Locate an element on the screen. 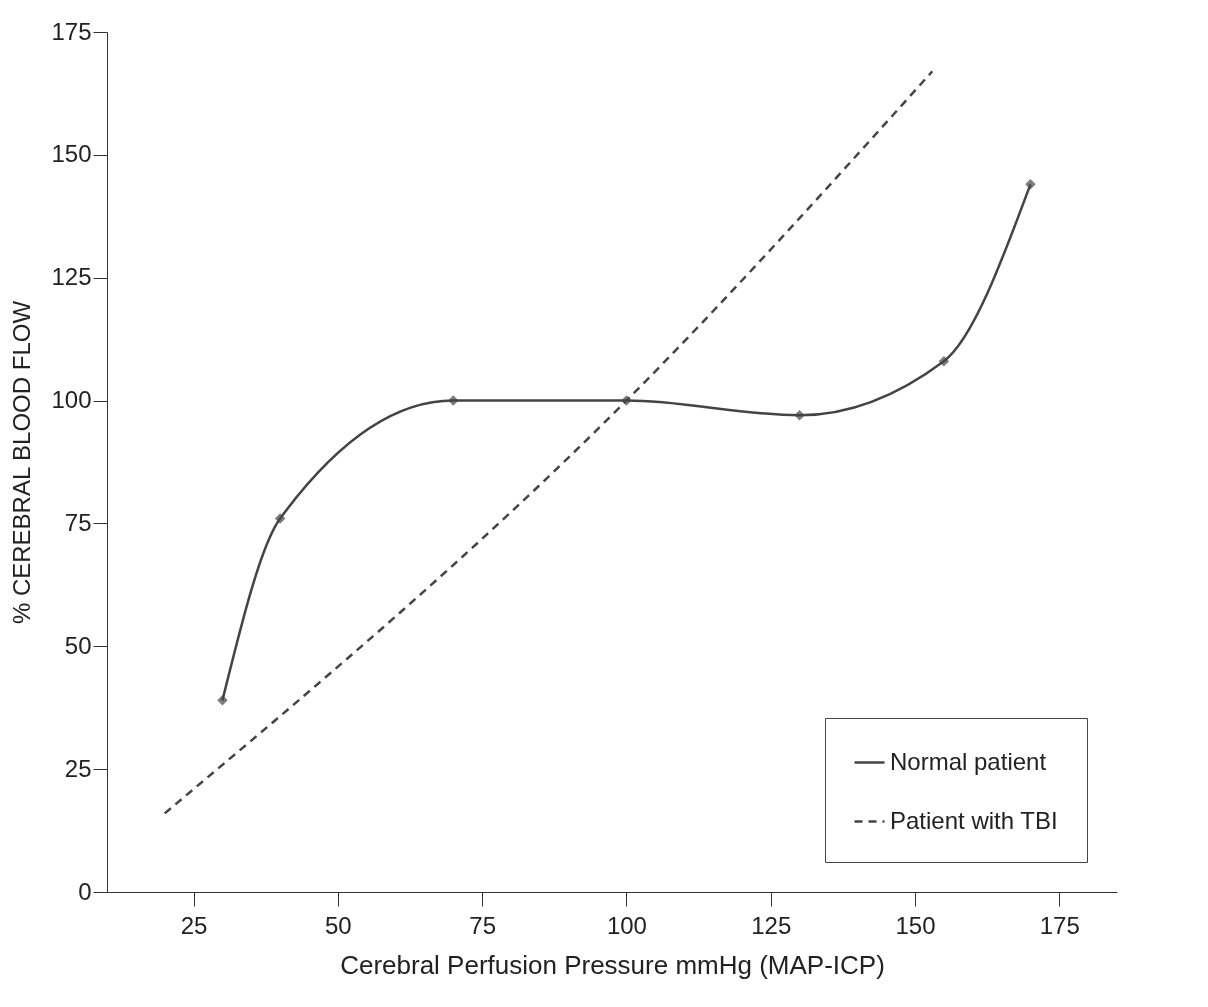  y-tick-label: 100 is located at coordinates (71, 400).